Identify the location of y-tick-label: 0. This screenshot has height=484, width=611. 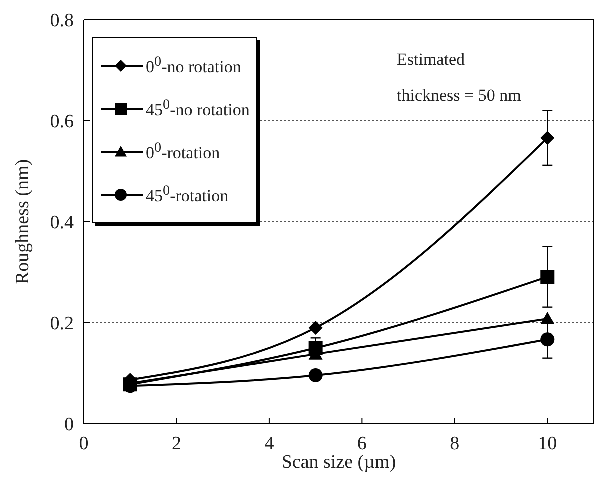
(69, 425).